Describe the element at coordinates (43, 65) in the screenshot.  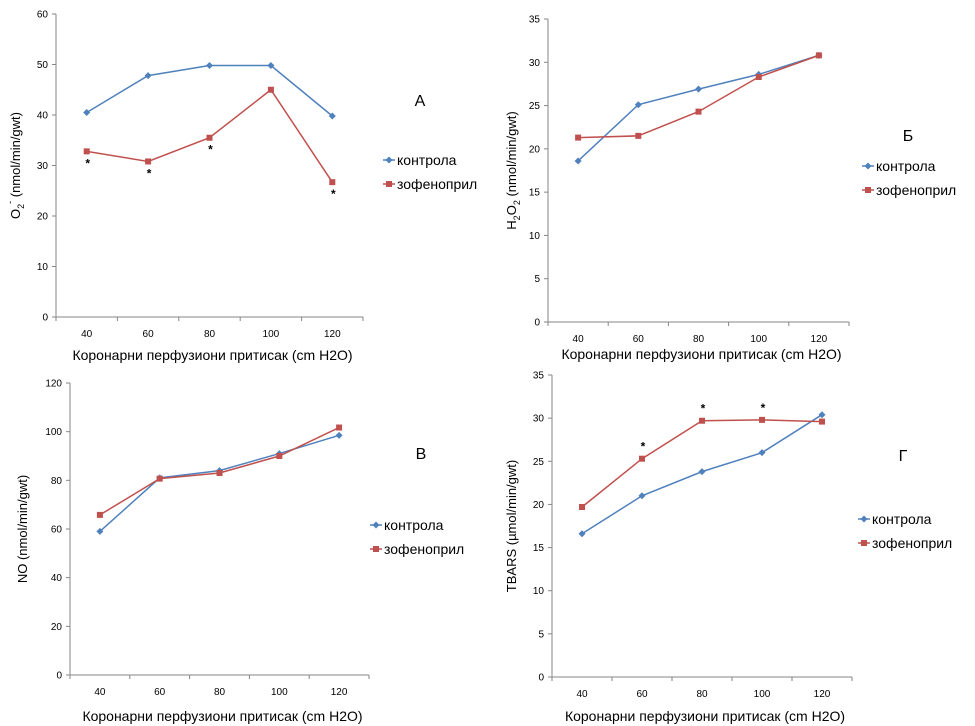
I see `y-tick-label: 50` at that location.